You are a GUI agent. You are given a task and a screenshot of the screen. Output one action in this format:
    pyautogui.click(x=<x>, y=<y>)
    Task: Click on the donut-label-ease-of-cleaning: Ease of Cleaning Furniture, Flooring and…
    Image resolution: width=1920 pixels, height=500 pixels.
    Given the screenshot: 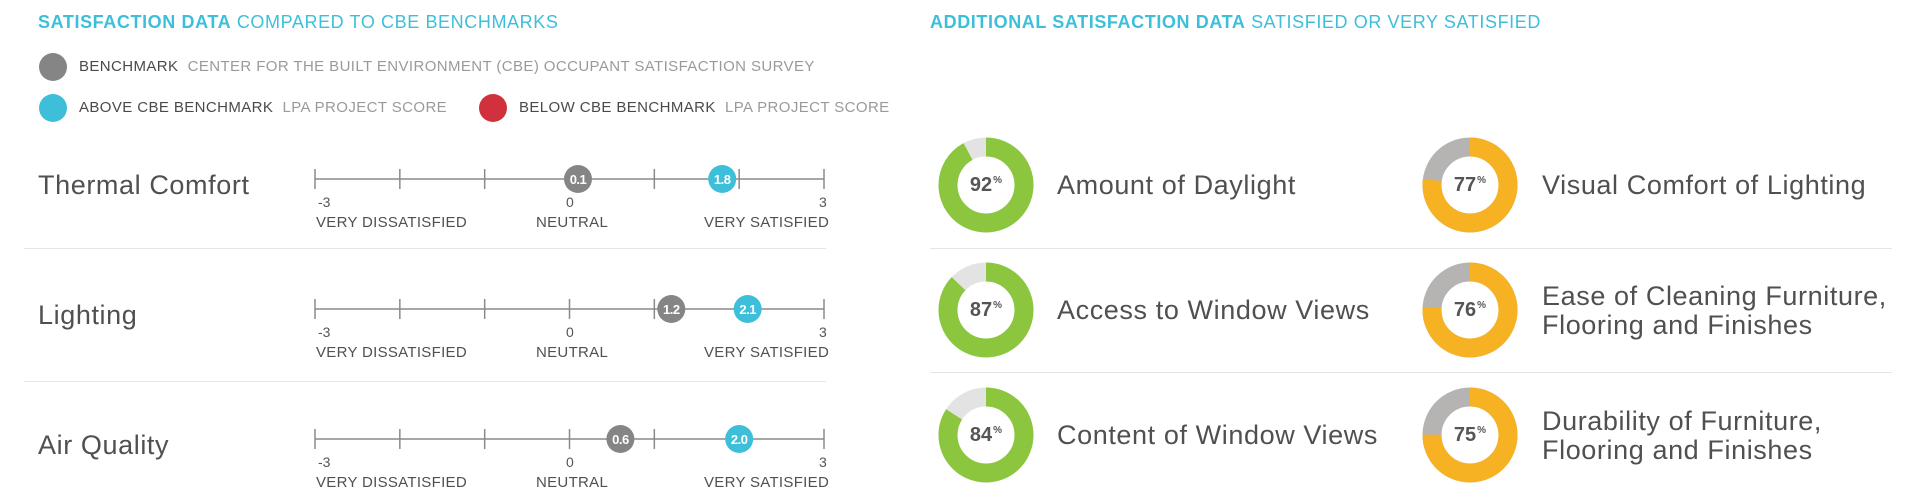 What is the action you would take?
    pyautogui.click(x=1714, y=311)
    